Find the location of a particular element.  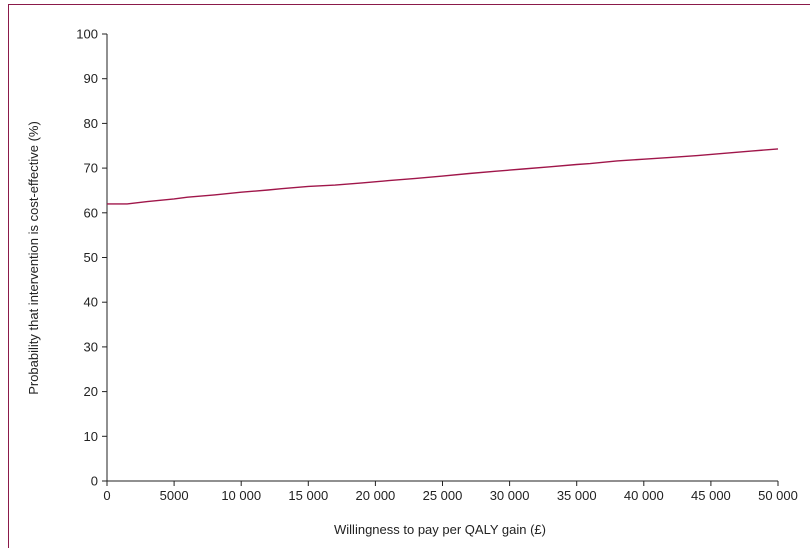

y-axis: 0 10 20 30 40 50 60 70 80 90 100 is located at coordinates (92, 258).